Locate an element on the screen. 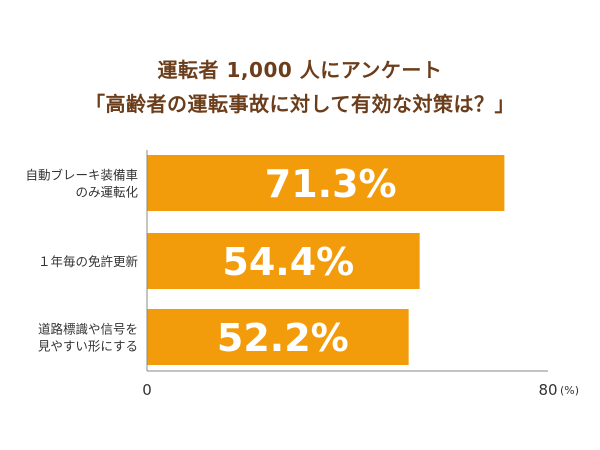 This screenshot has height=450, width=600. category-label-1-line-1: 自動ブレーキ装備車 is located at coordinates (81, 175).